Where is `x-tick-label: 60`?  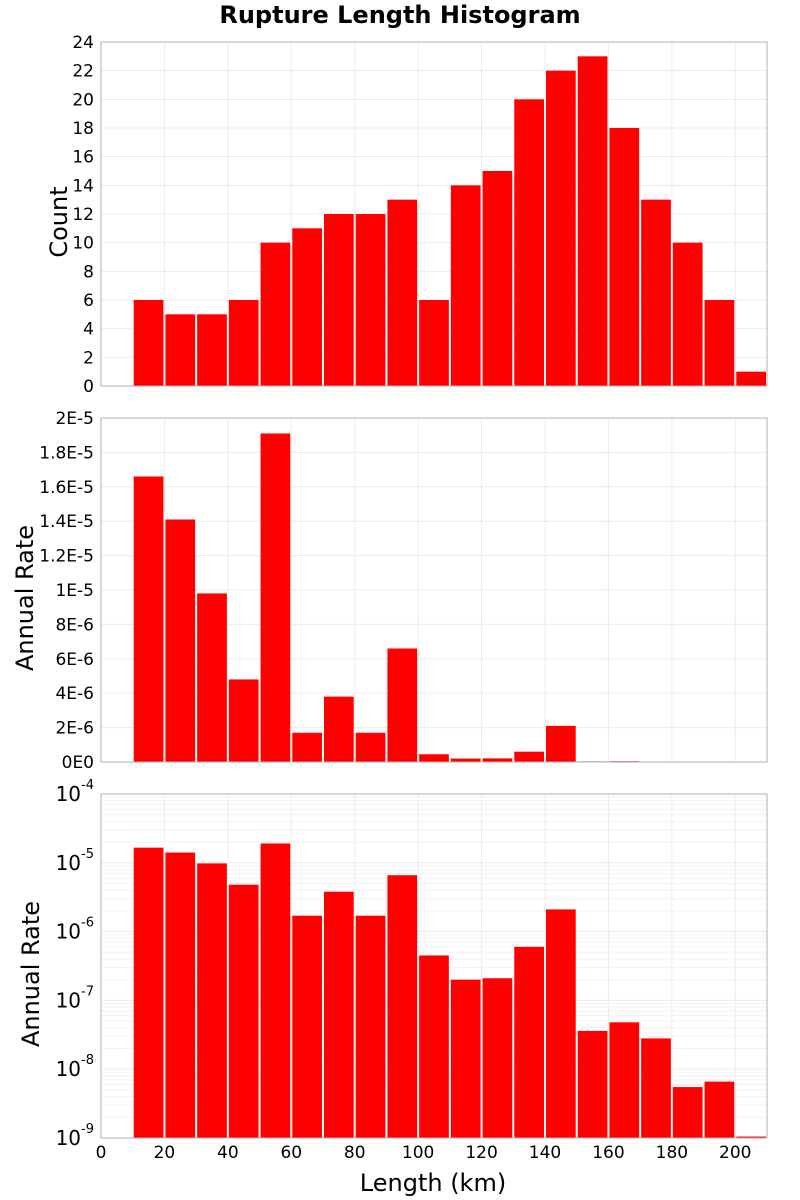
x-tick-label: 60 is located at coordinates (291, 1153).